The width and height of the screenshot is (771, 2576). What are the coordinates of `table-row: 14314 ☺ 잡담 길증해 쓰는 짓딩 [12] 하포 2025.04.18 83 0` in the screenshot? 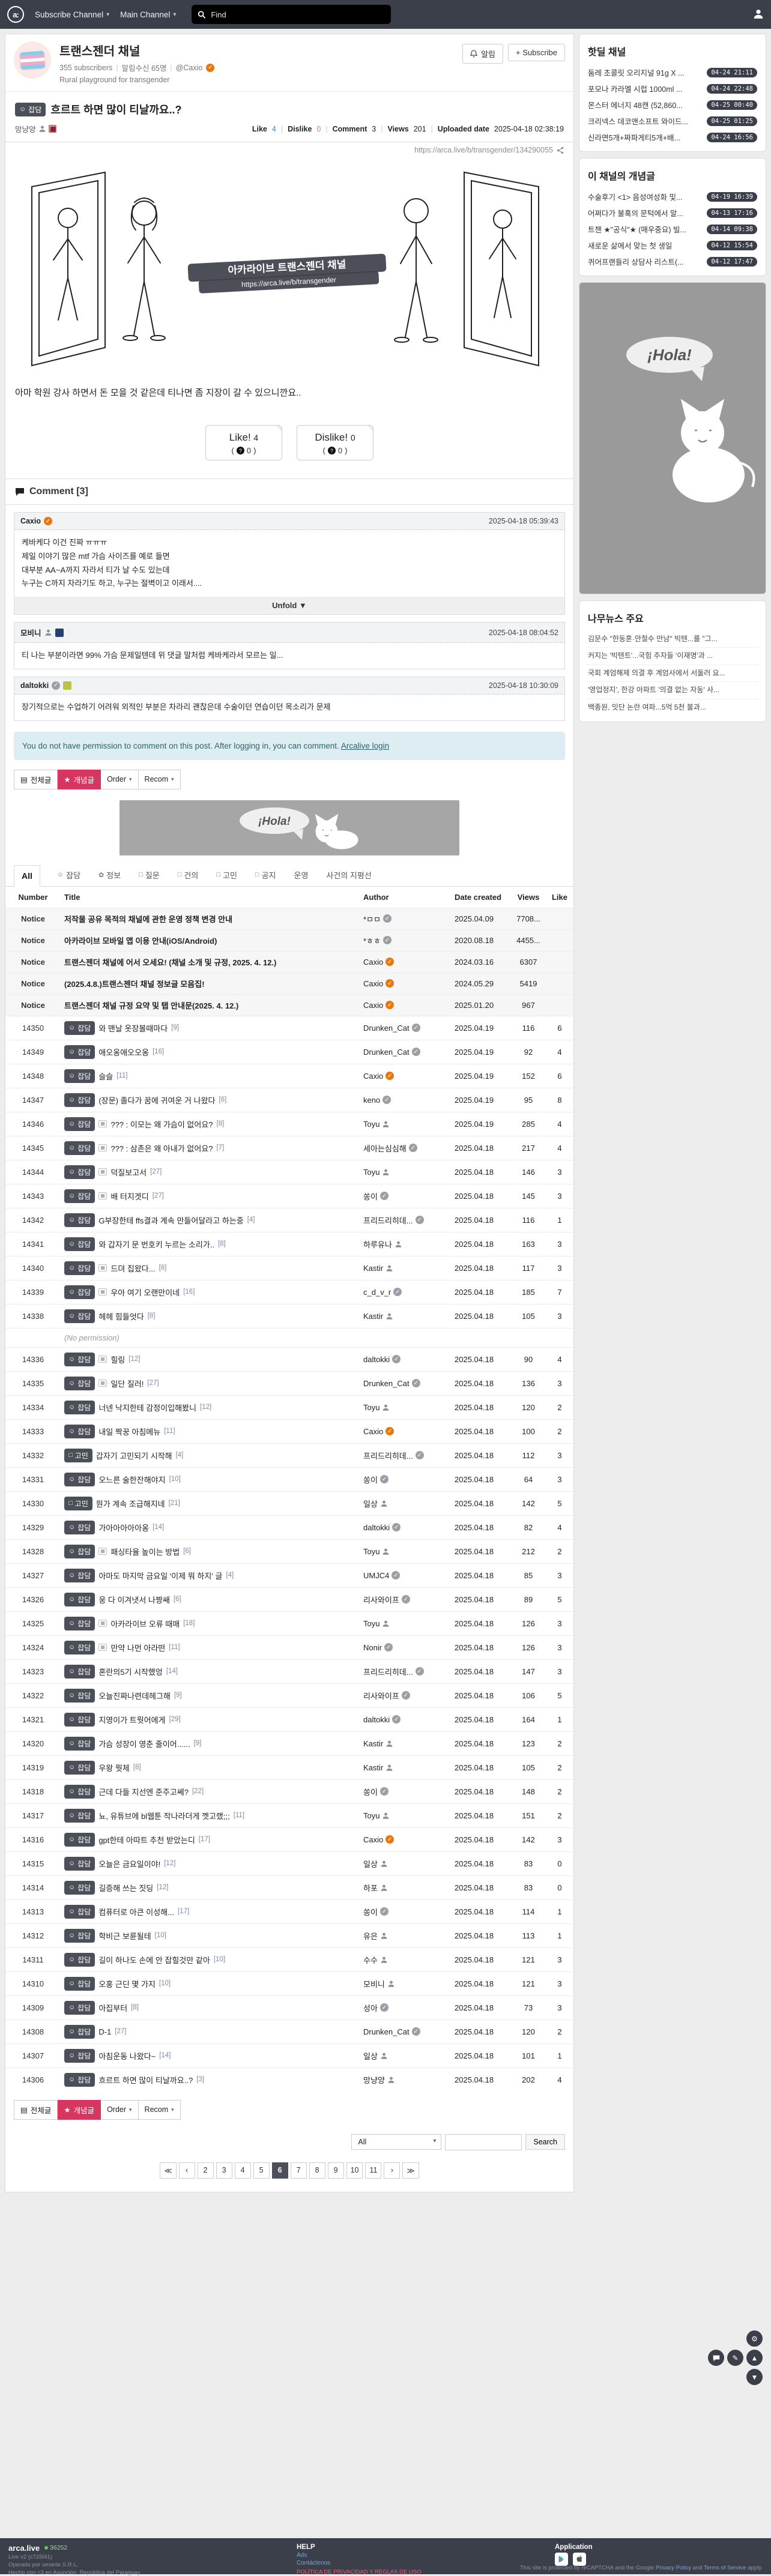 It's located at (289, 1887).